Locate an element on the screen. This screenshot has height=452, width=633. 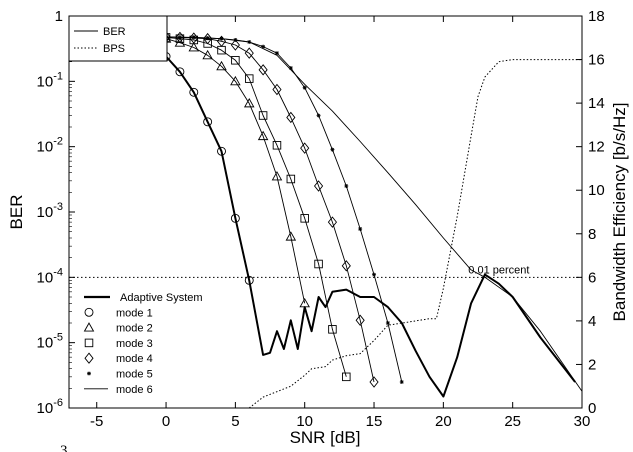
threshold-label: 0.01 percent is located at coordinates (498, 270).